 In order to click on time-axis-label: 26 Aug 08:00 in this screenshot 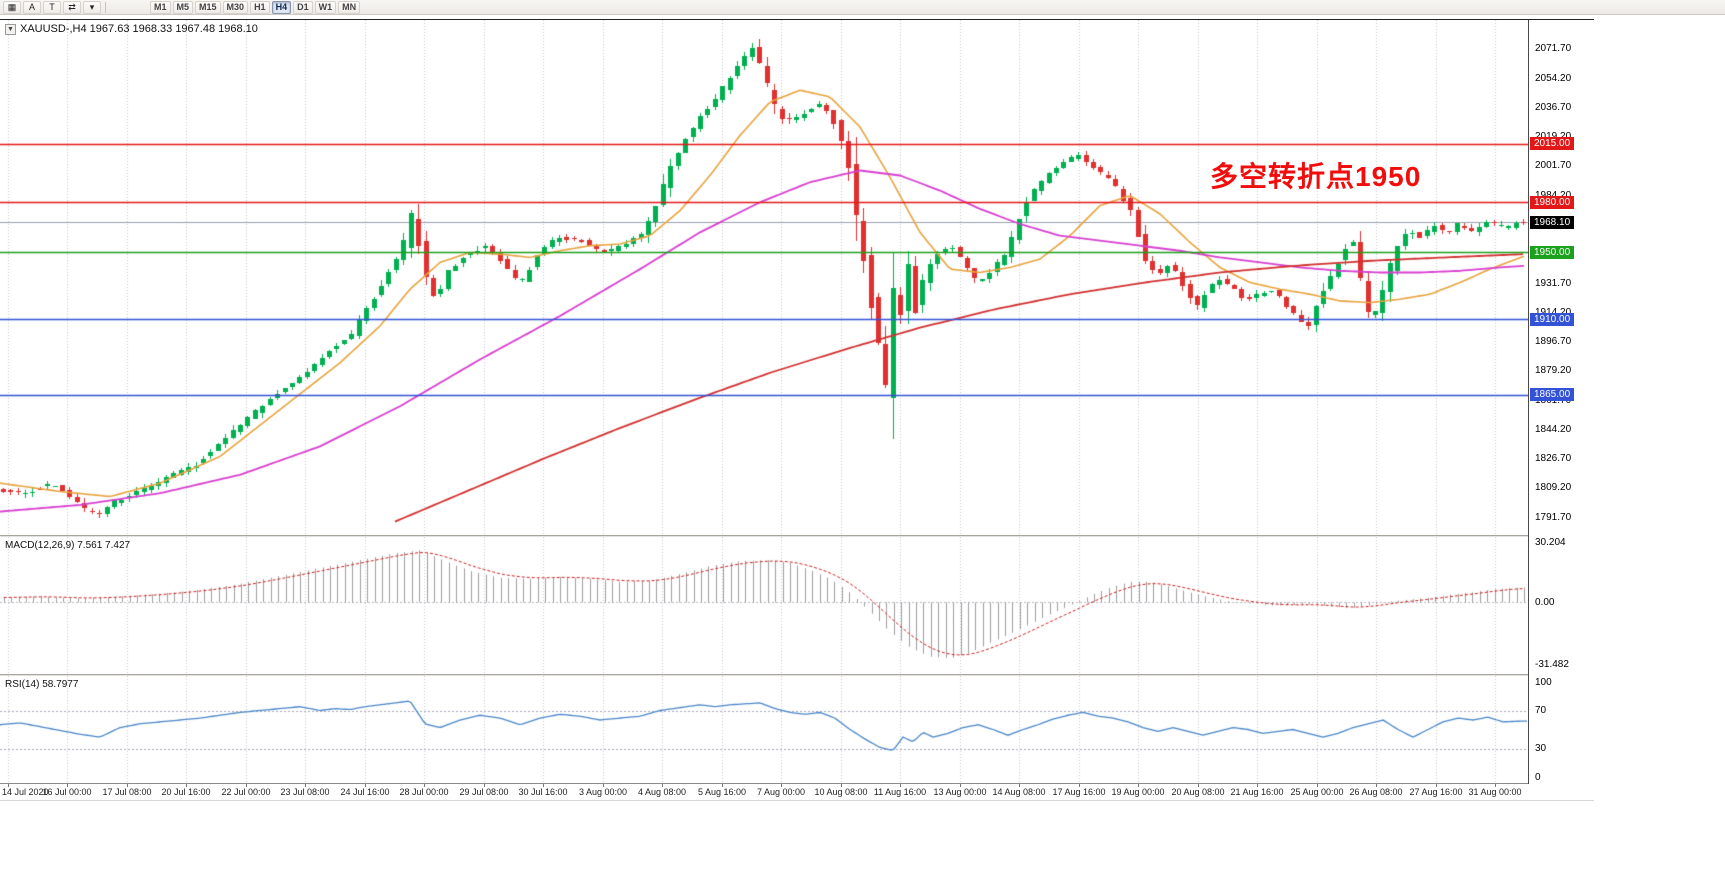, I will do `click(1376, 792)`.